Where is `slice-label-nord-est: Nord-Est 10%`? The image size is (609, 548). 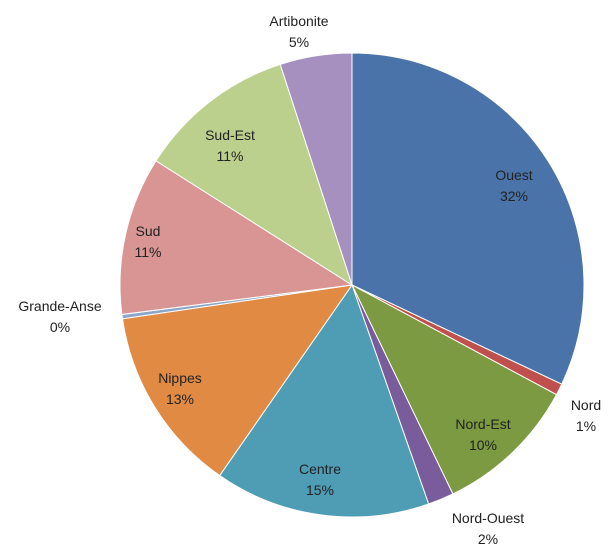 slice-label-nord-est: Nord-Est 10% is located at coordinates (482, 434).